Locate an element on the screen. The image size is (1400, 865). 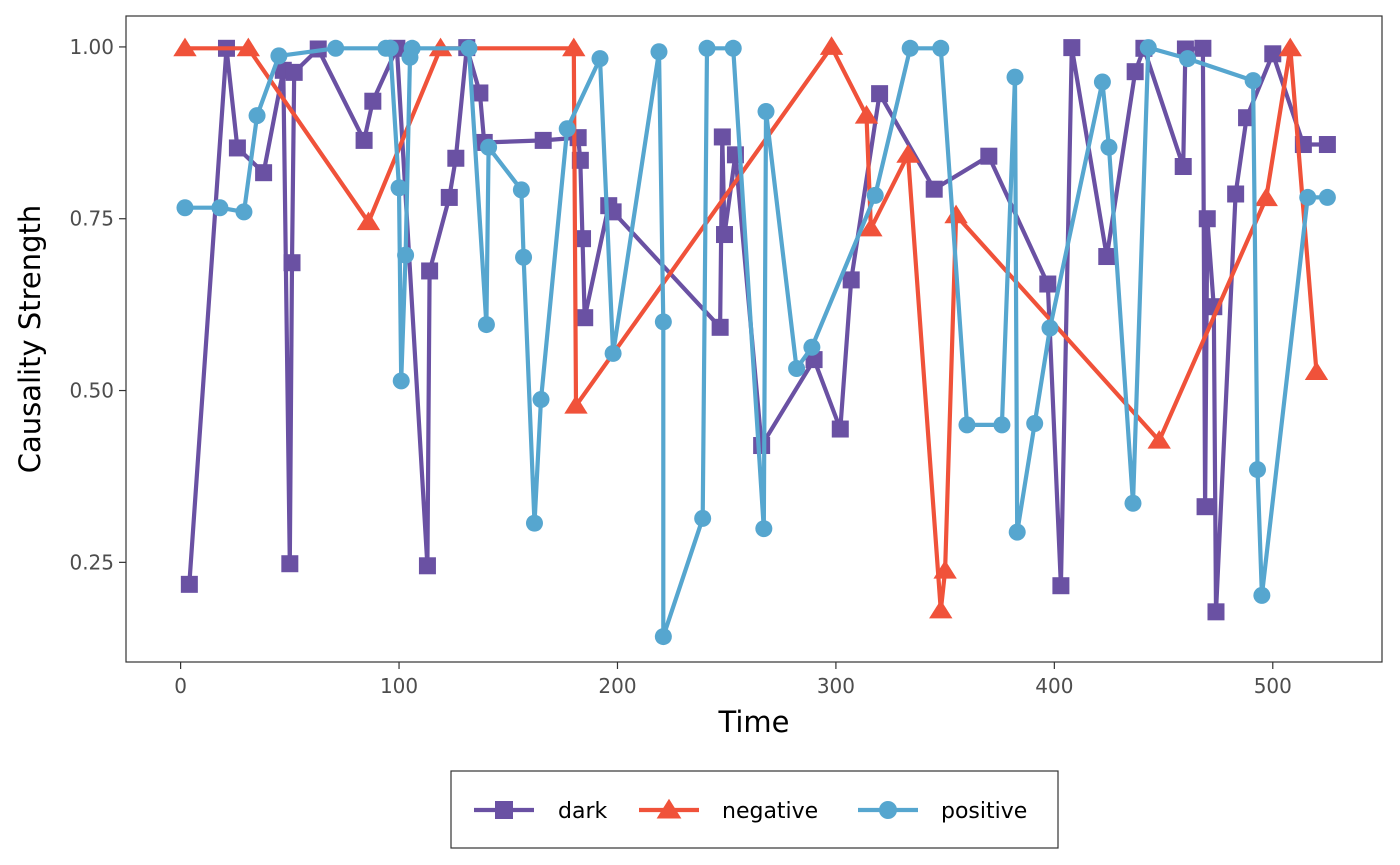
legend-label: positive is located at coordinates (984, 811).